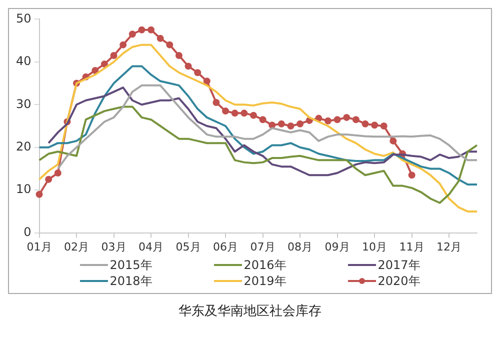 Image resolution: width=500 pixels, height=350 pixels. I want to click on x-tick-label: 06月, so click(225, 247).